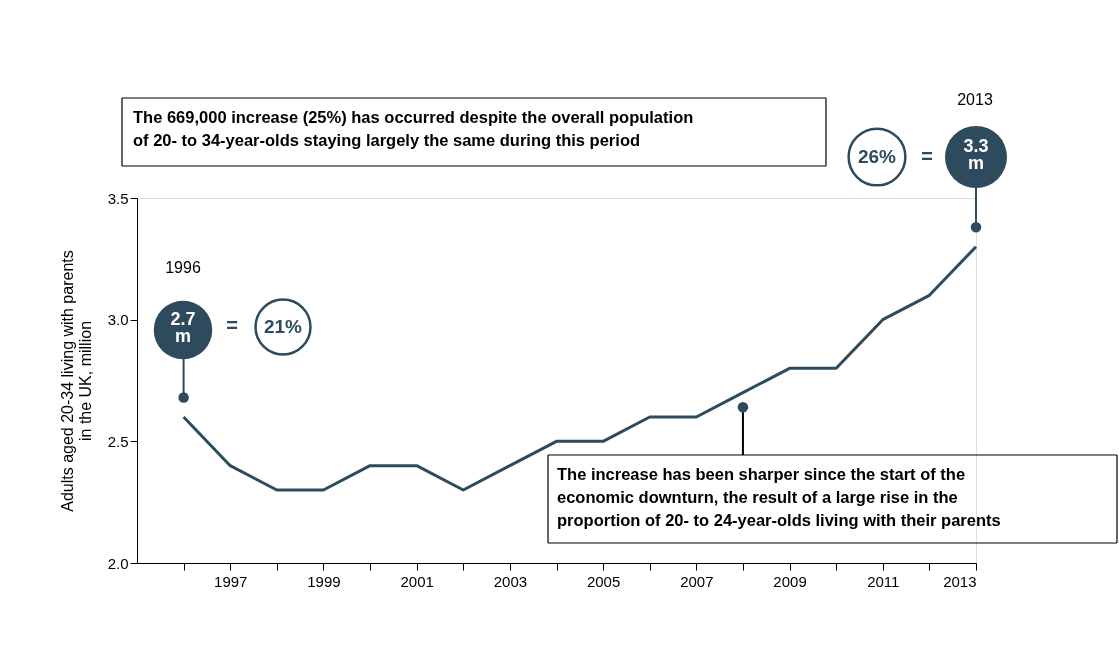  What do you see at coordinates (779, 497) in the screenshot?
I see `annotation: The increase has been sharper since the start of the economic downturn, the result of a large rise in the proportion of 20- to 24-year-olds living with their parents` at bounding box center [779, 497].